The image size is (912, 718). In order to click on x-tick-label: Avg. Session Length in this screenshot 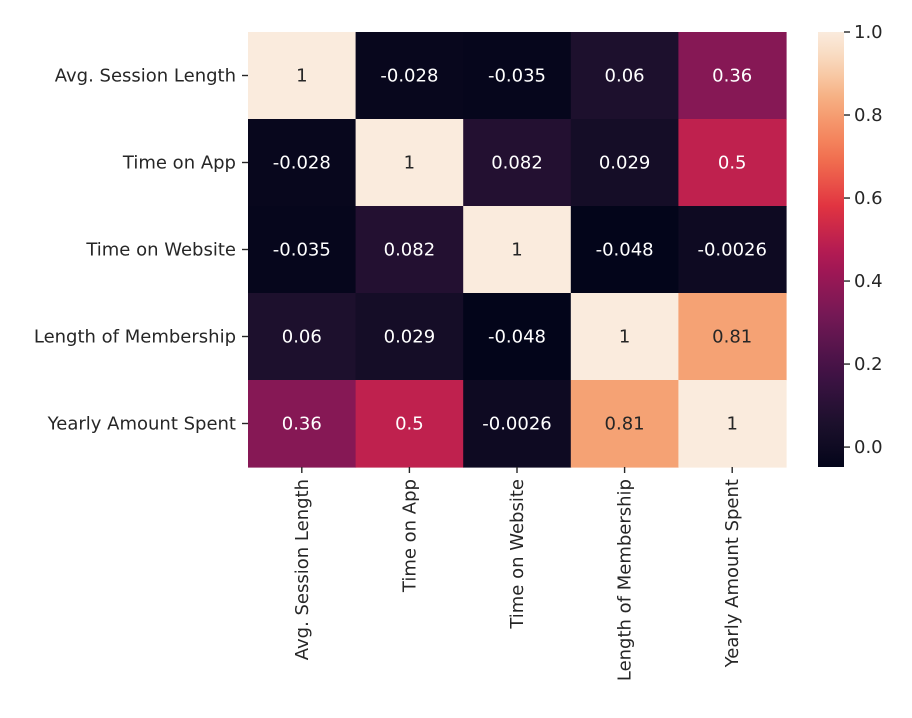, I will do `click(302, 569)`.